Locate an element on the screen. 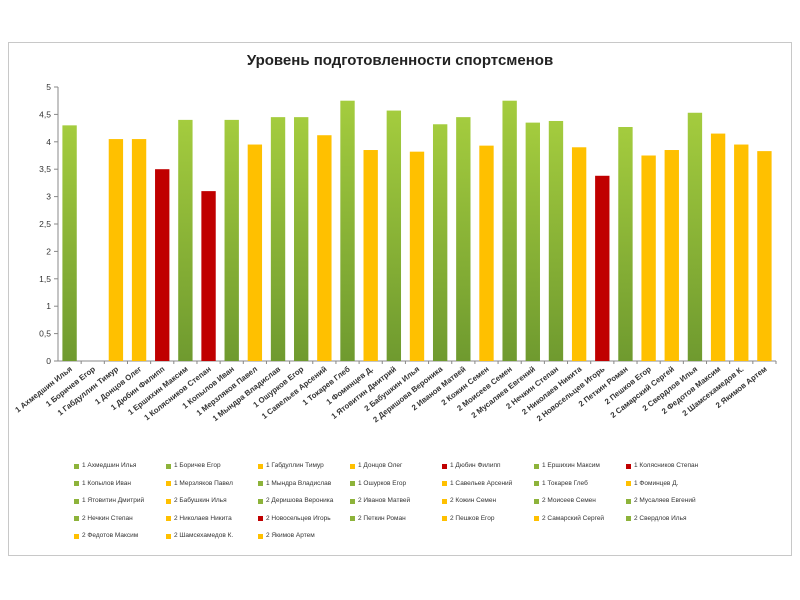 The image size is (800, 600). legend-item: 2 Нечкин Степан is located at coordinates (103, 519).